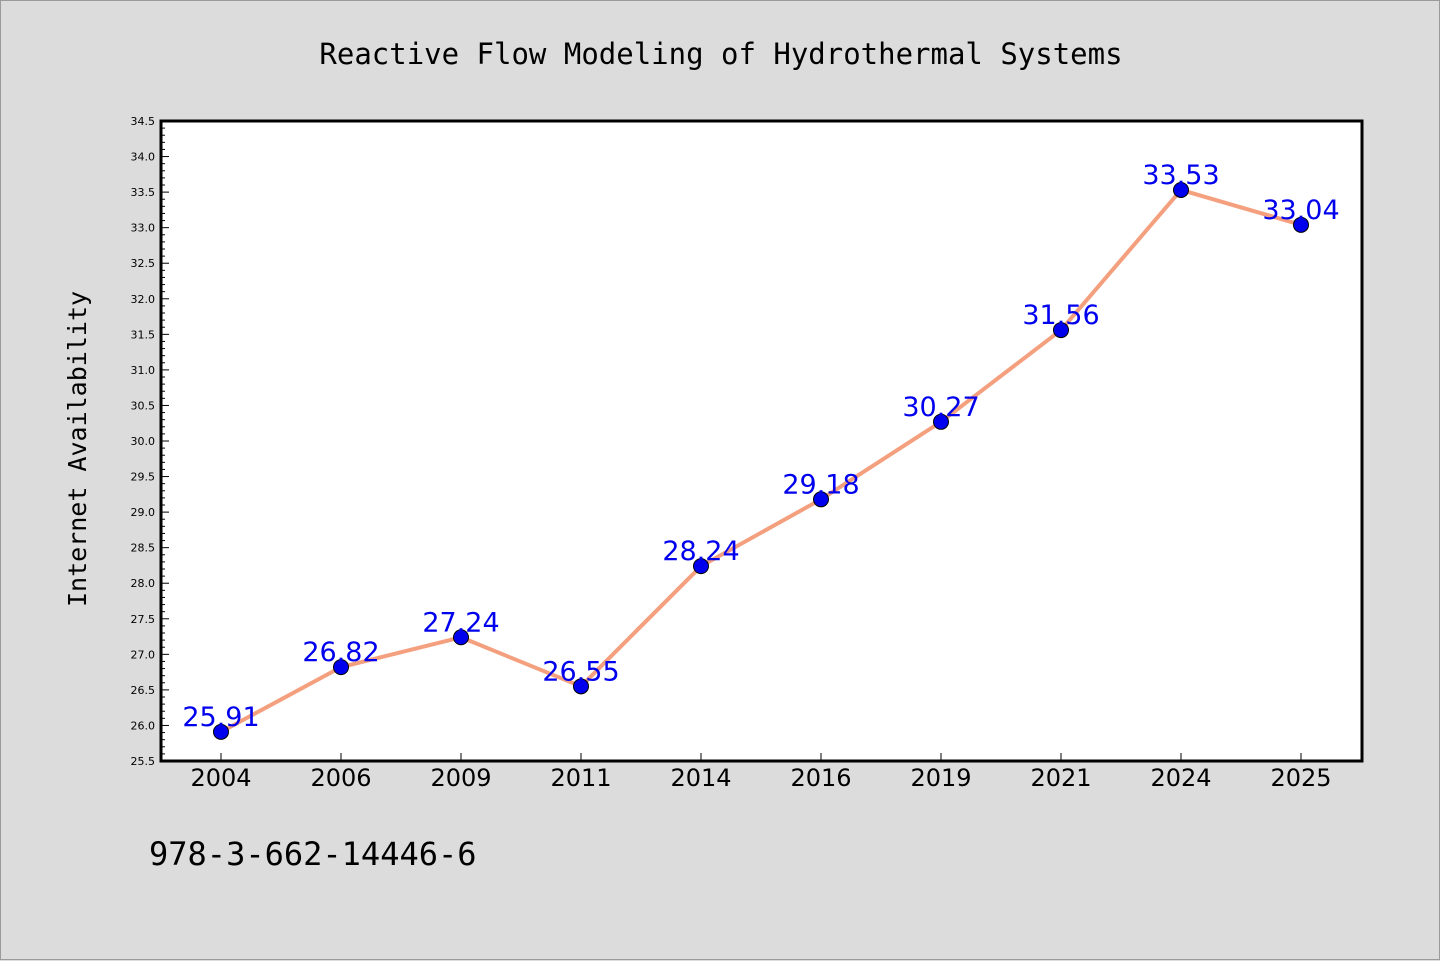  What do you see at coordinates (143, 263) in the screenshot?
I see `y-tick-label: 32.5` at bounding box center [143, 263].